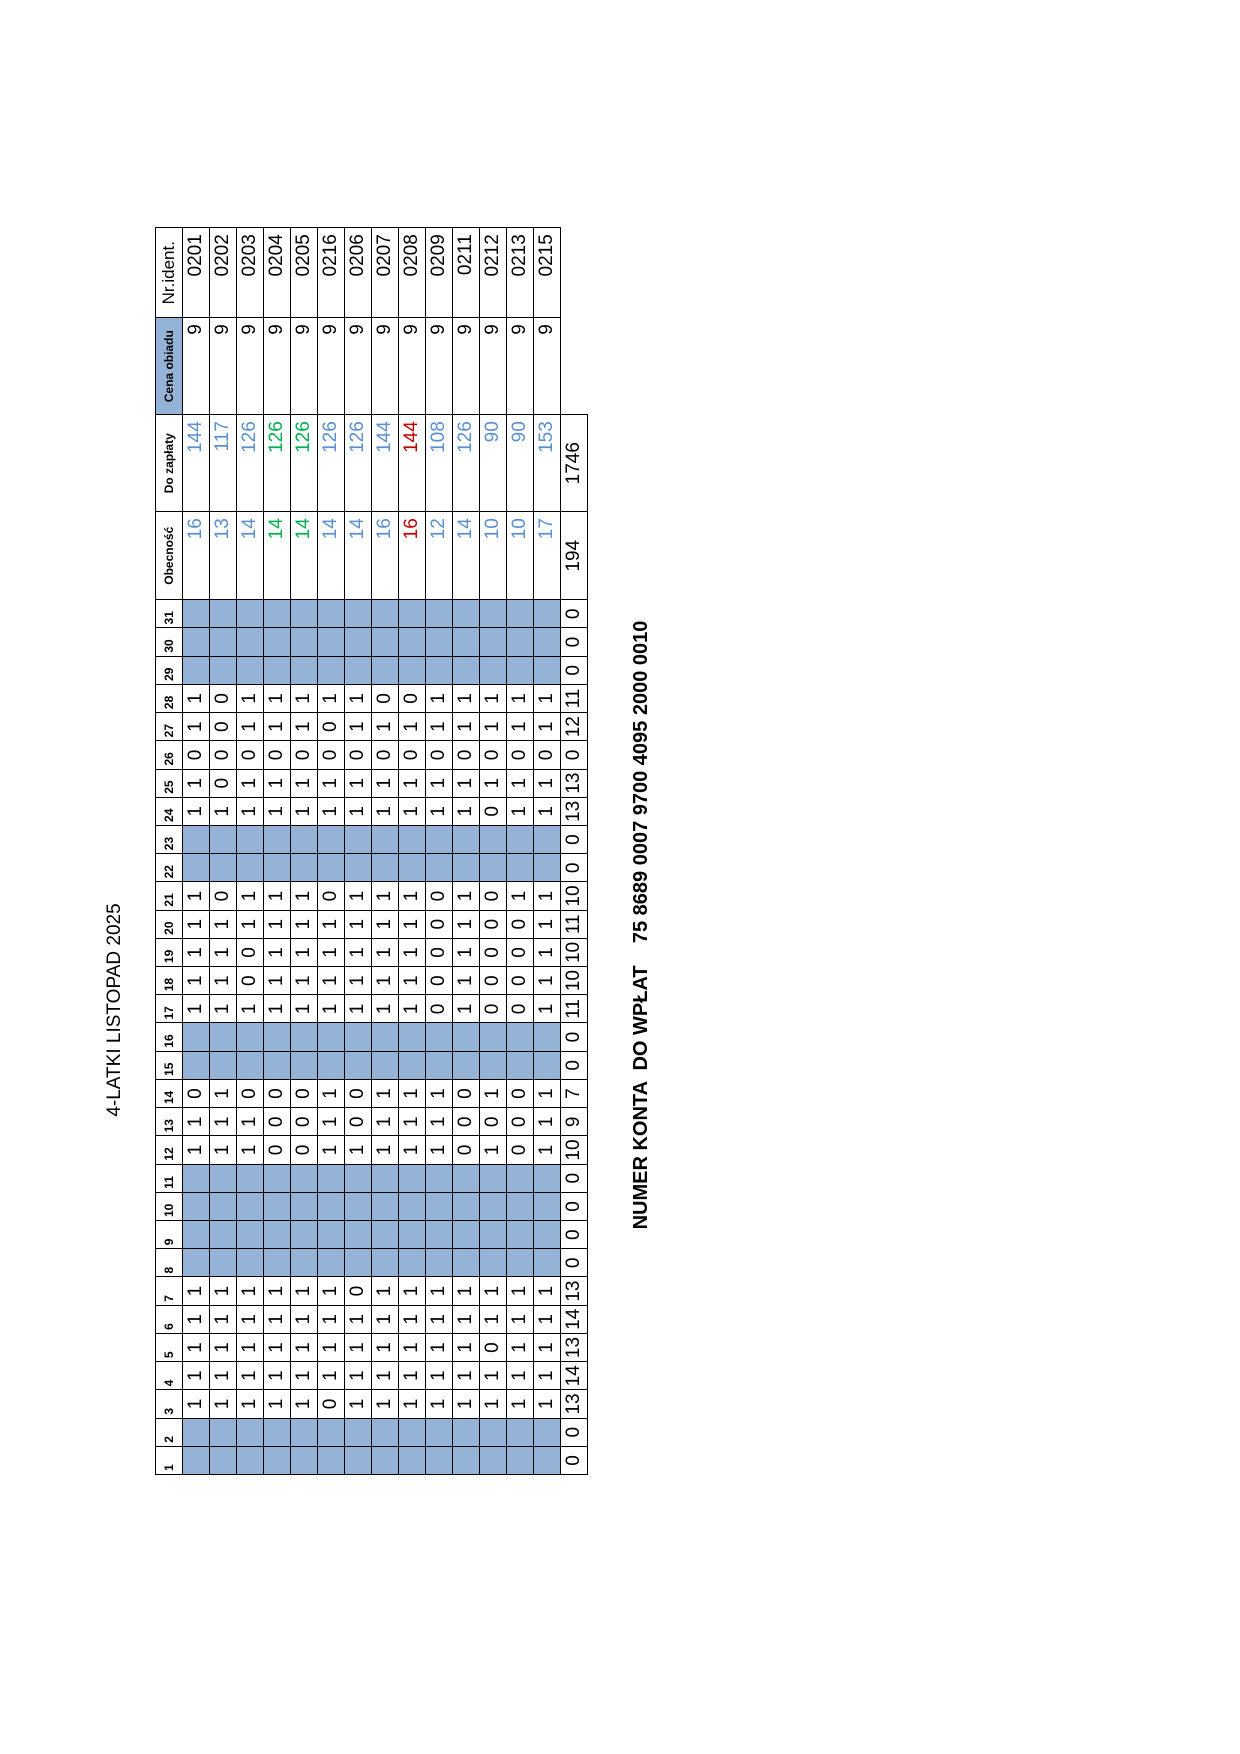 The image size is (1240, 1754). I want to click on day-total-cell: 10, so click(574, 952).